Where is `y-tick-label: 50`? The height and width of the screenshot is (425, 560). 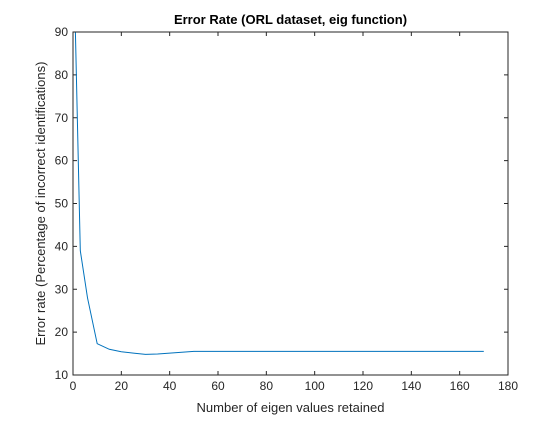 y-tick-label: 50 is located at coordinates (62, 204).